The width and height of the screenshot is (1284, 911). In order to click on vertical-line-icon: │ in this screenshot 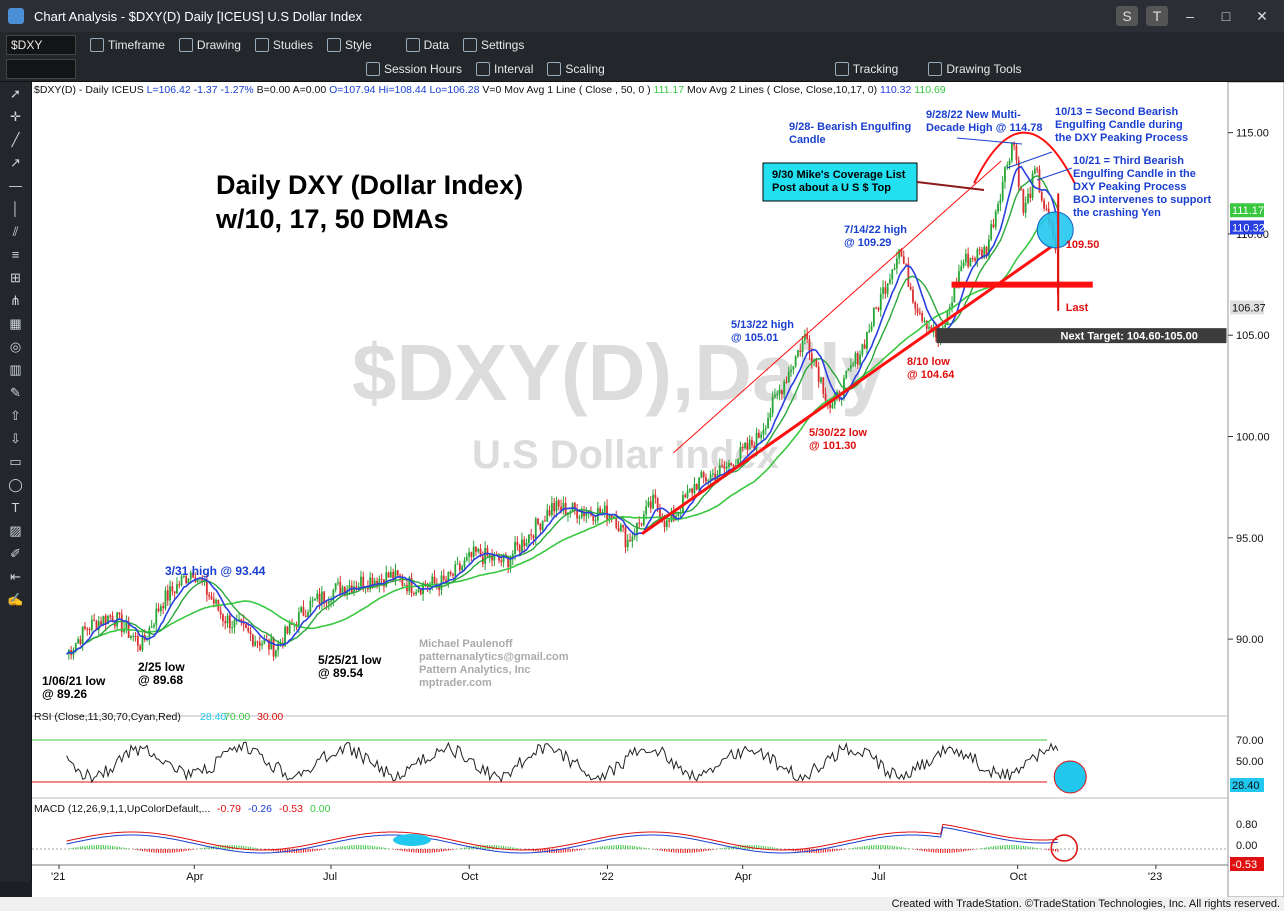, I will do `click(15, 208)`.